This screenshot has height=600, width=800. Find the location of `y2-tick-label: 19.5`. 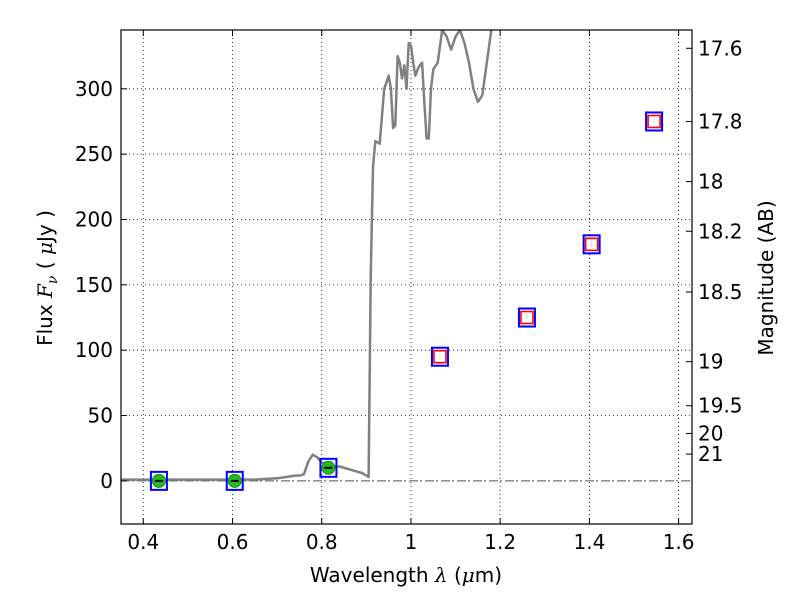

y2-tick-label: 19.5 is located at coordinates (720, 406).